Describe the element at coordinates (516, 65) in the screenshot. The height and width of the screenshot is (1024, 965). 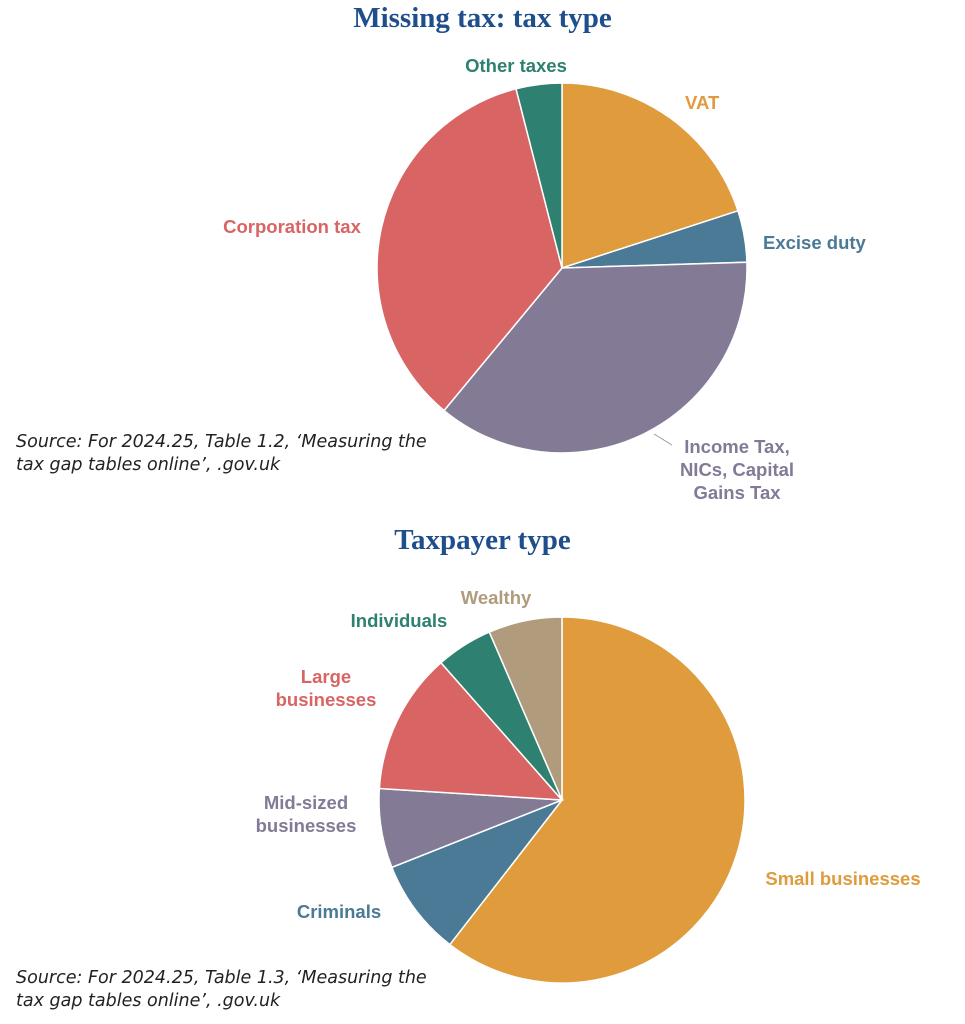
I see `slice-label-other-taxes: Other taxes` at that location.